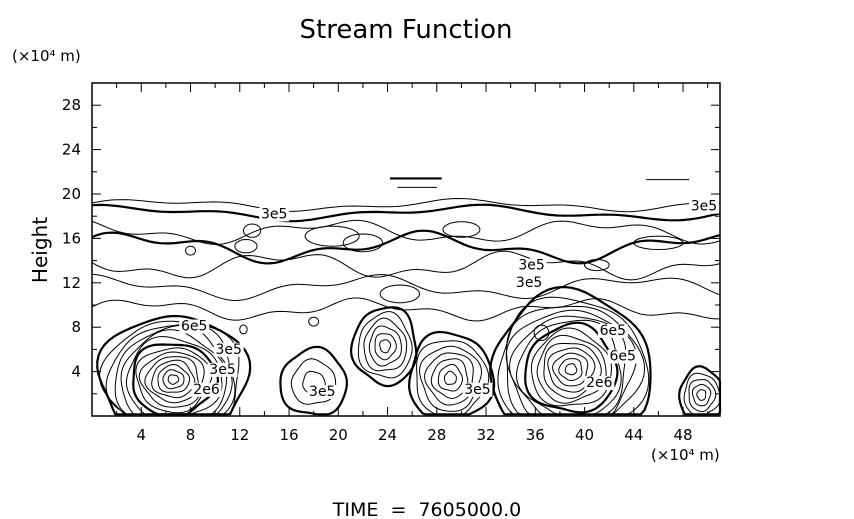 This screenshot has height=519, width=854. Describe the element at coordinates (71, 194) in the screenshot. I see `y-tick-label: 20` at that location.